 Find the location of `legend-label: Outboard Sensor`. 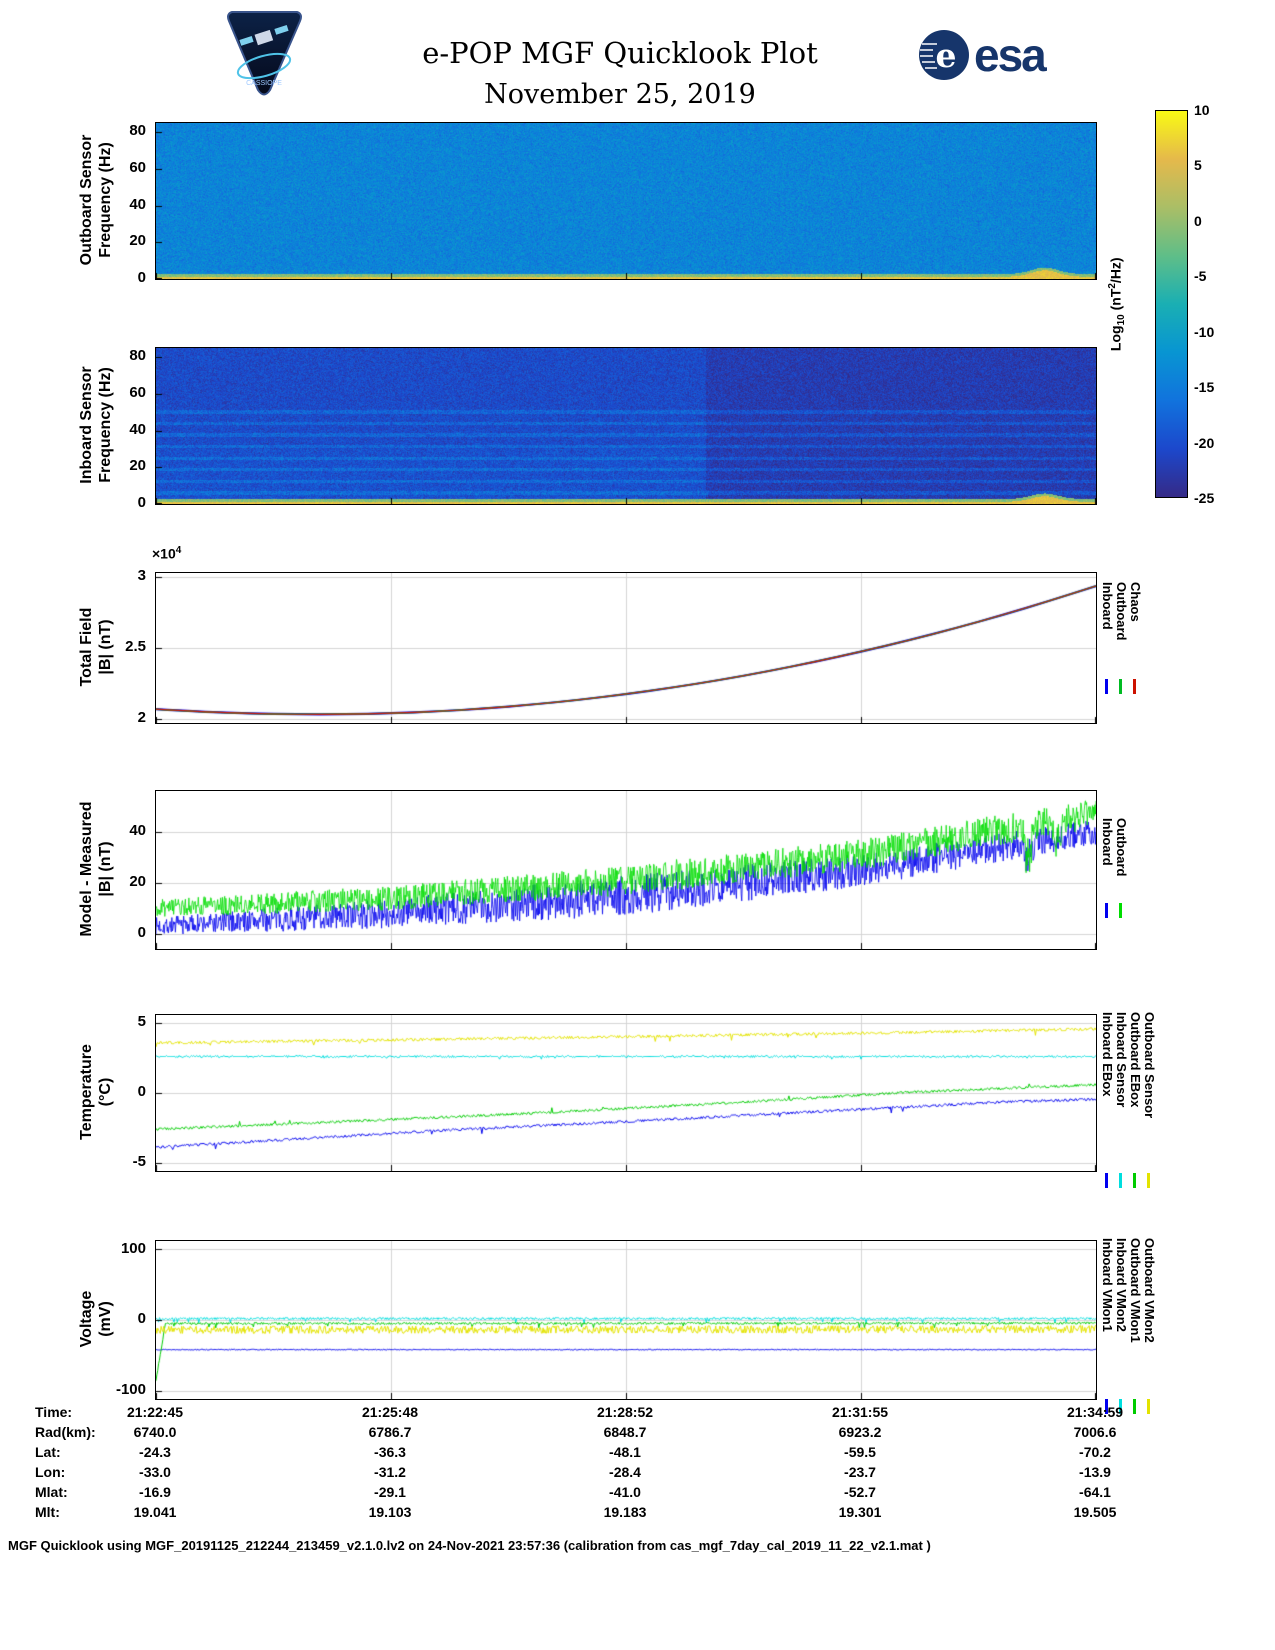

legend-label: Outboard Sensor is located at coordinates (1149, 1065).